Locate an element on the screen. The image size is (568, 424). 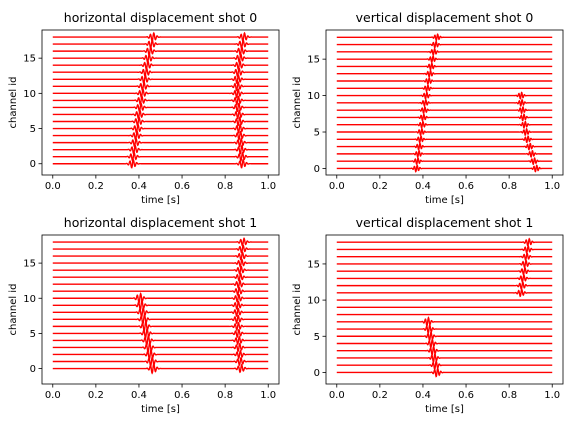
chart-title: horizontal displacement shot 0 is located at coordinates (160, 17).